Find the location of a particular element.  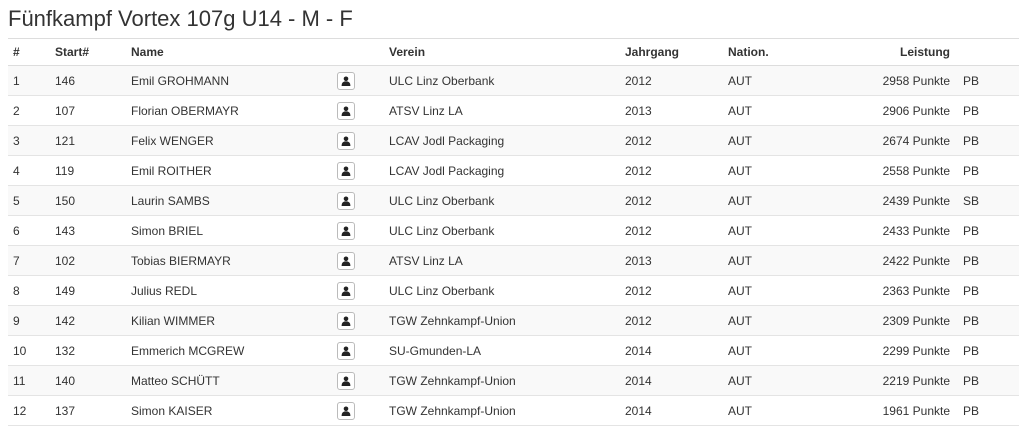

rank-cell: 10 is located at coordinates (29, 350).